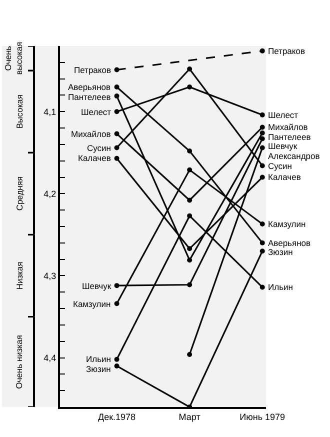 This screenshot has width=330, height=437. I want to click on text: Шелест, so click(96, 112).